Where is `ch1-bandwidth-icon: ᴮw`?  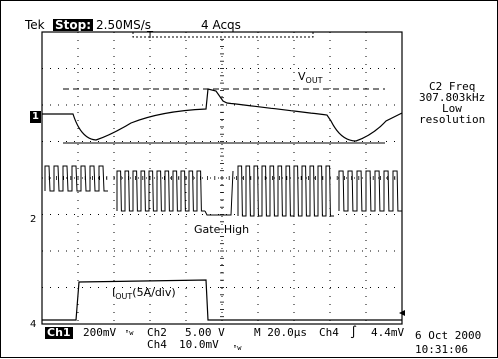
ch1-bandwidth-icon: ᴮw is located at coordinates (129, 333).